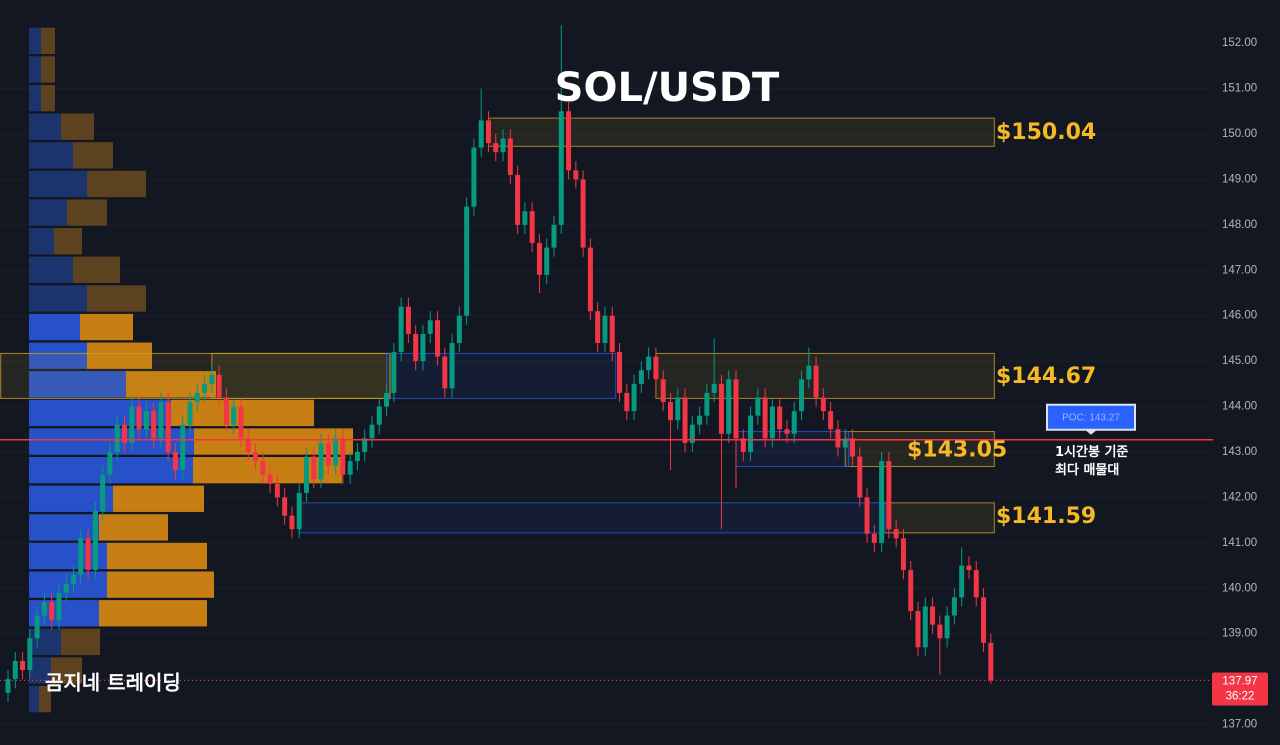 The height and width of the screenshot is (745, 1280). What do you see at coordinates (1239, 682) in the screenshot?
I see `last-price-label: 137.97` at bounding box center [1239, 682].